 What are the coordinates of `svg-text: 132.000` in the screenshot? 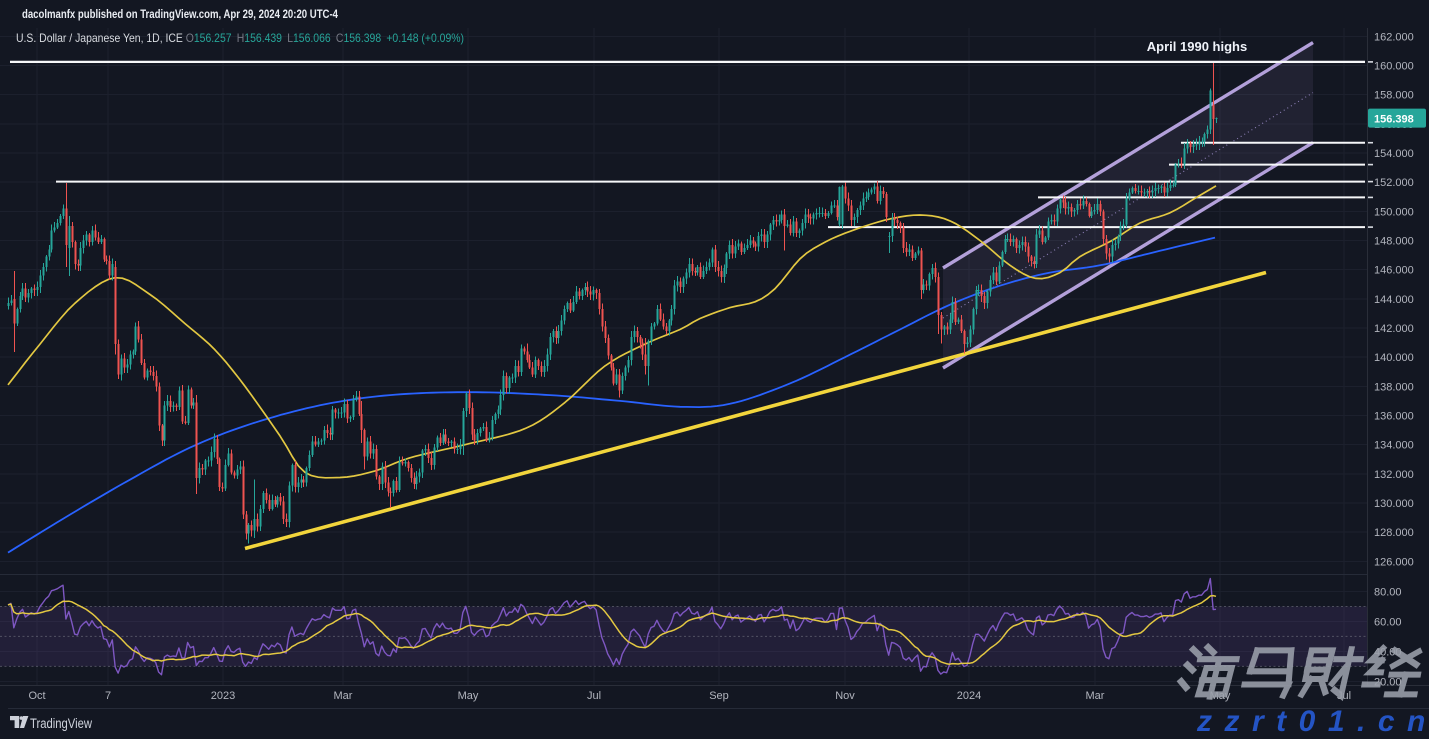 It's located at (1394, 475).